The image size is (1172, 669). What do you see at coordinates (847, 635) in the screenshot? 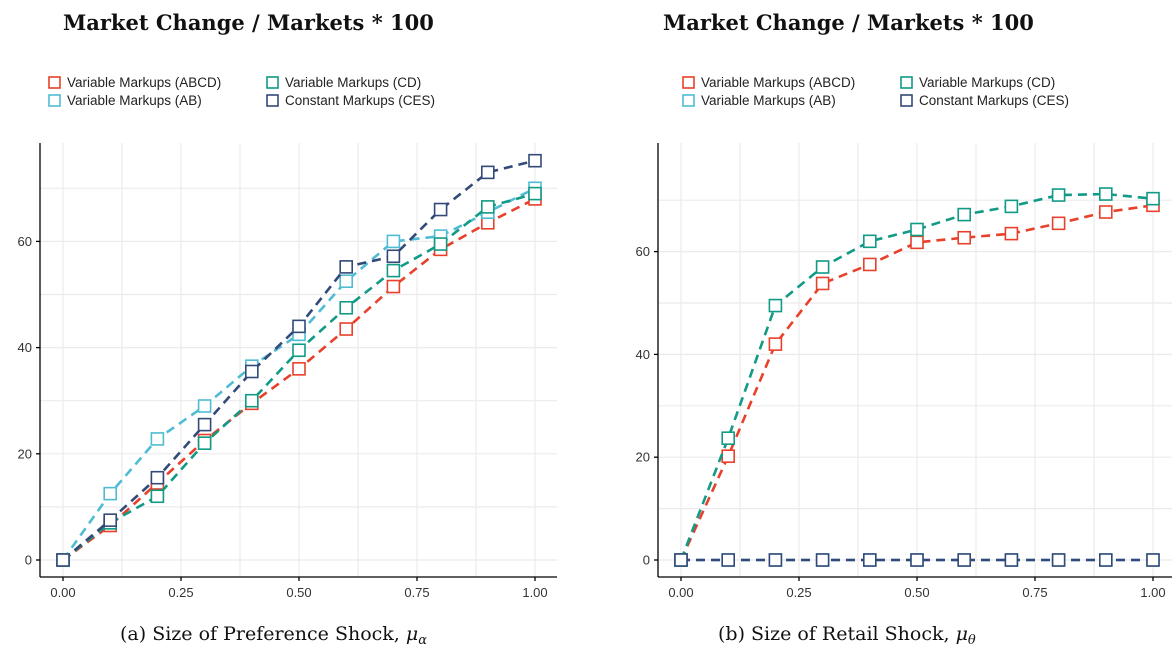
I see `panel-caption: (b) Size of Retail Shock, μθ` at bounding box center [847, 635].